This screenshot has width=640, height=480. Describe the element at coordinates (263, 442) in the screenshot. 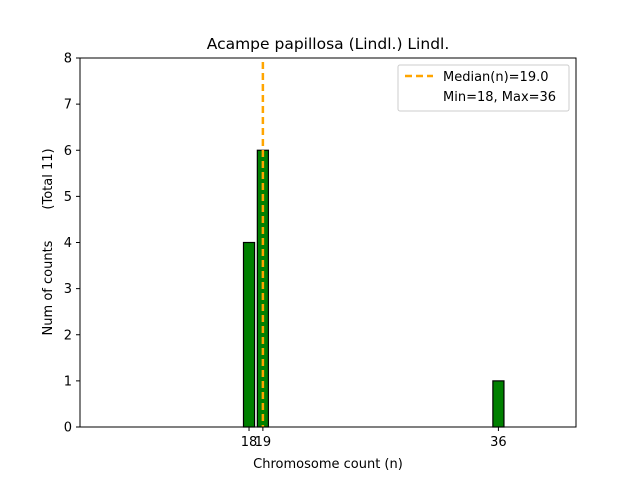

I see `x-tick-label: 19` at that location.